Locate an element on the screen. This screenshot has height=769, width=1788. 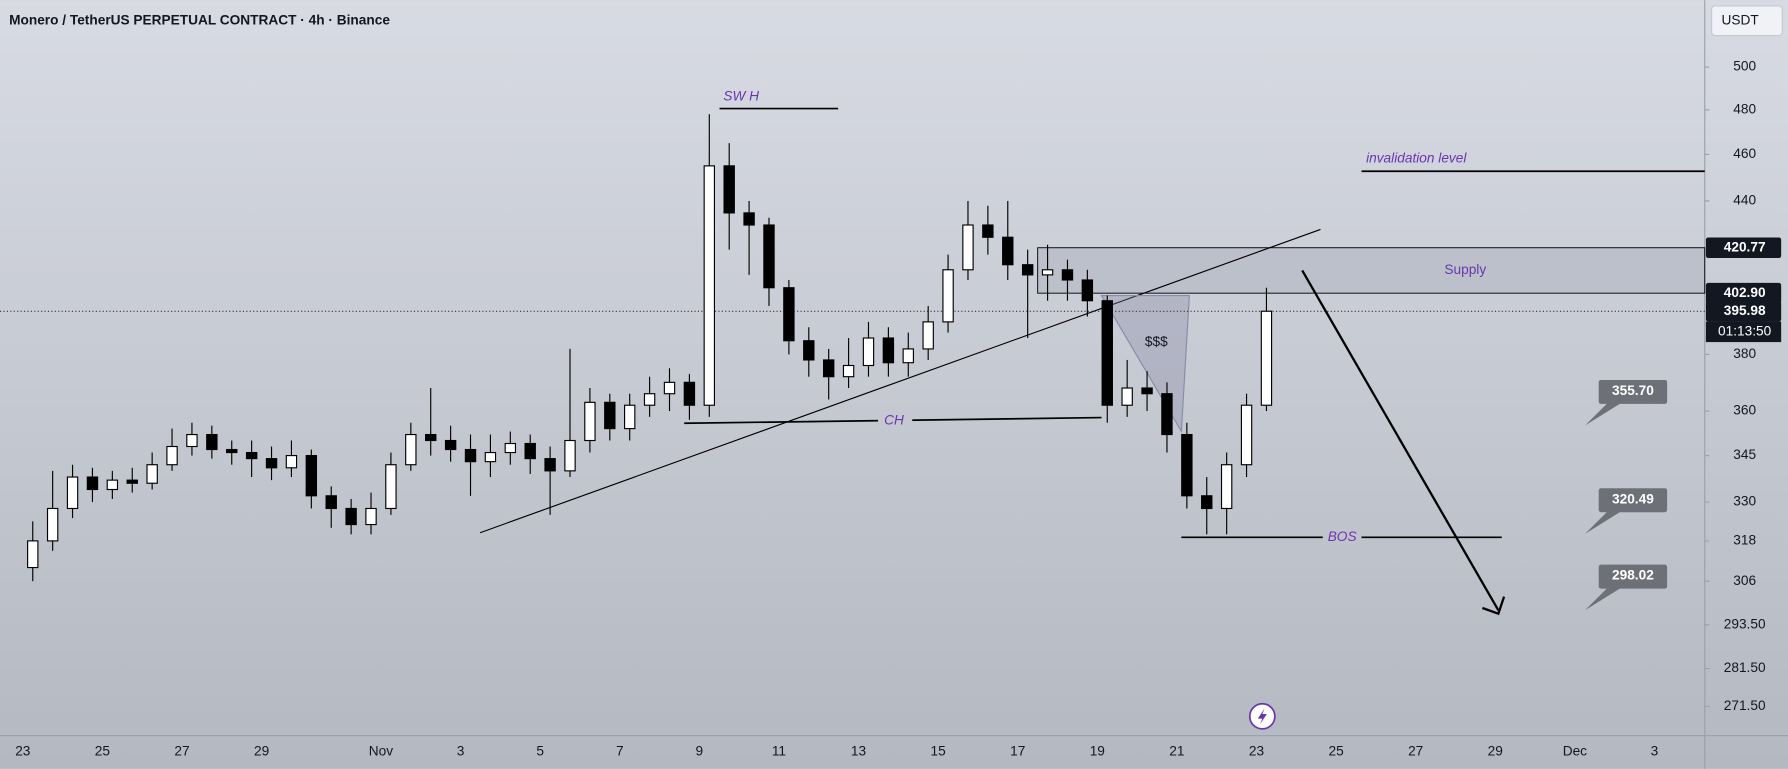
bos-label: BOS is located at coordinates (1342, 536).